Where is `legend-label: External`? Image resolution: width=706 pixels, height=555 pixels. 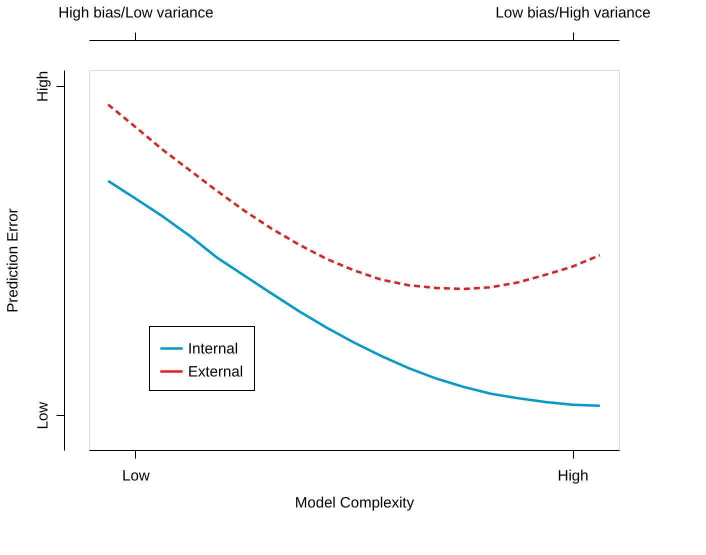
legend-label: External is located at coordinates (216, 372).